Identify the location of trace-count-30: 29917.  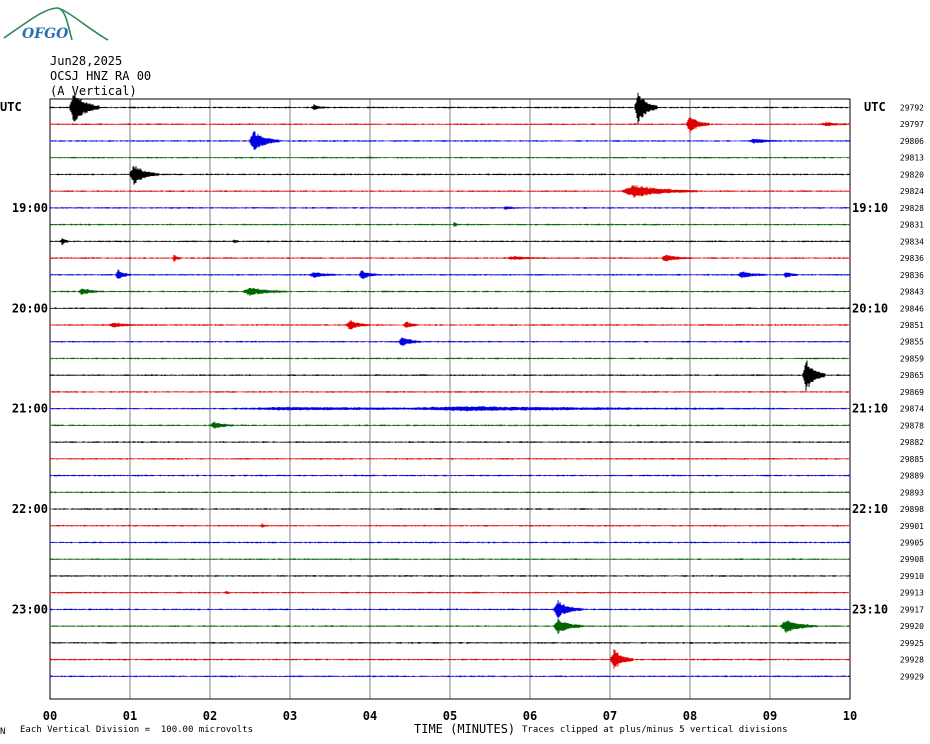
(912, 609).